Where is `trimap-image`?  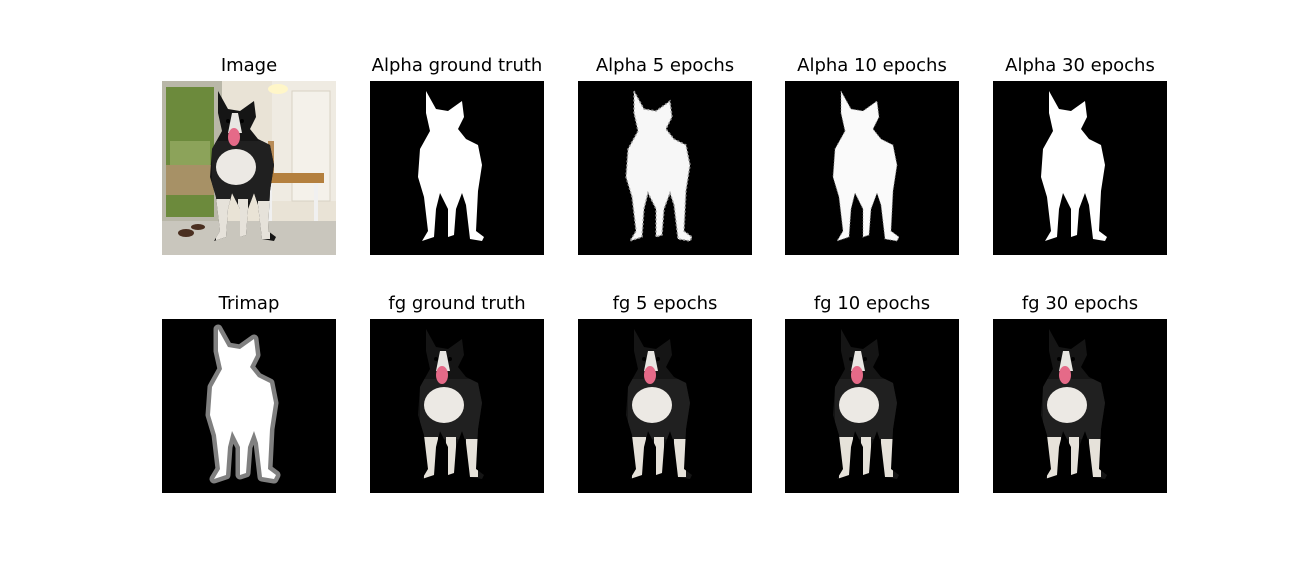
trimap-image is located at coordinates (249, 406).